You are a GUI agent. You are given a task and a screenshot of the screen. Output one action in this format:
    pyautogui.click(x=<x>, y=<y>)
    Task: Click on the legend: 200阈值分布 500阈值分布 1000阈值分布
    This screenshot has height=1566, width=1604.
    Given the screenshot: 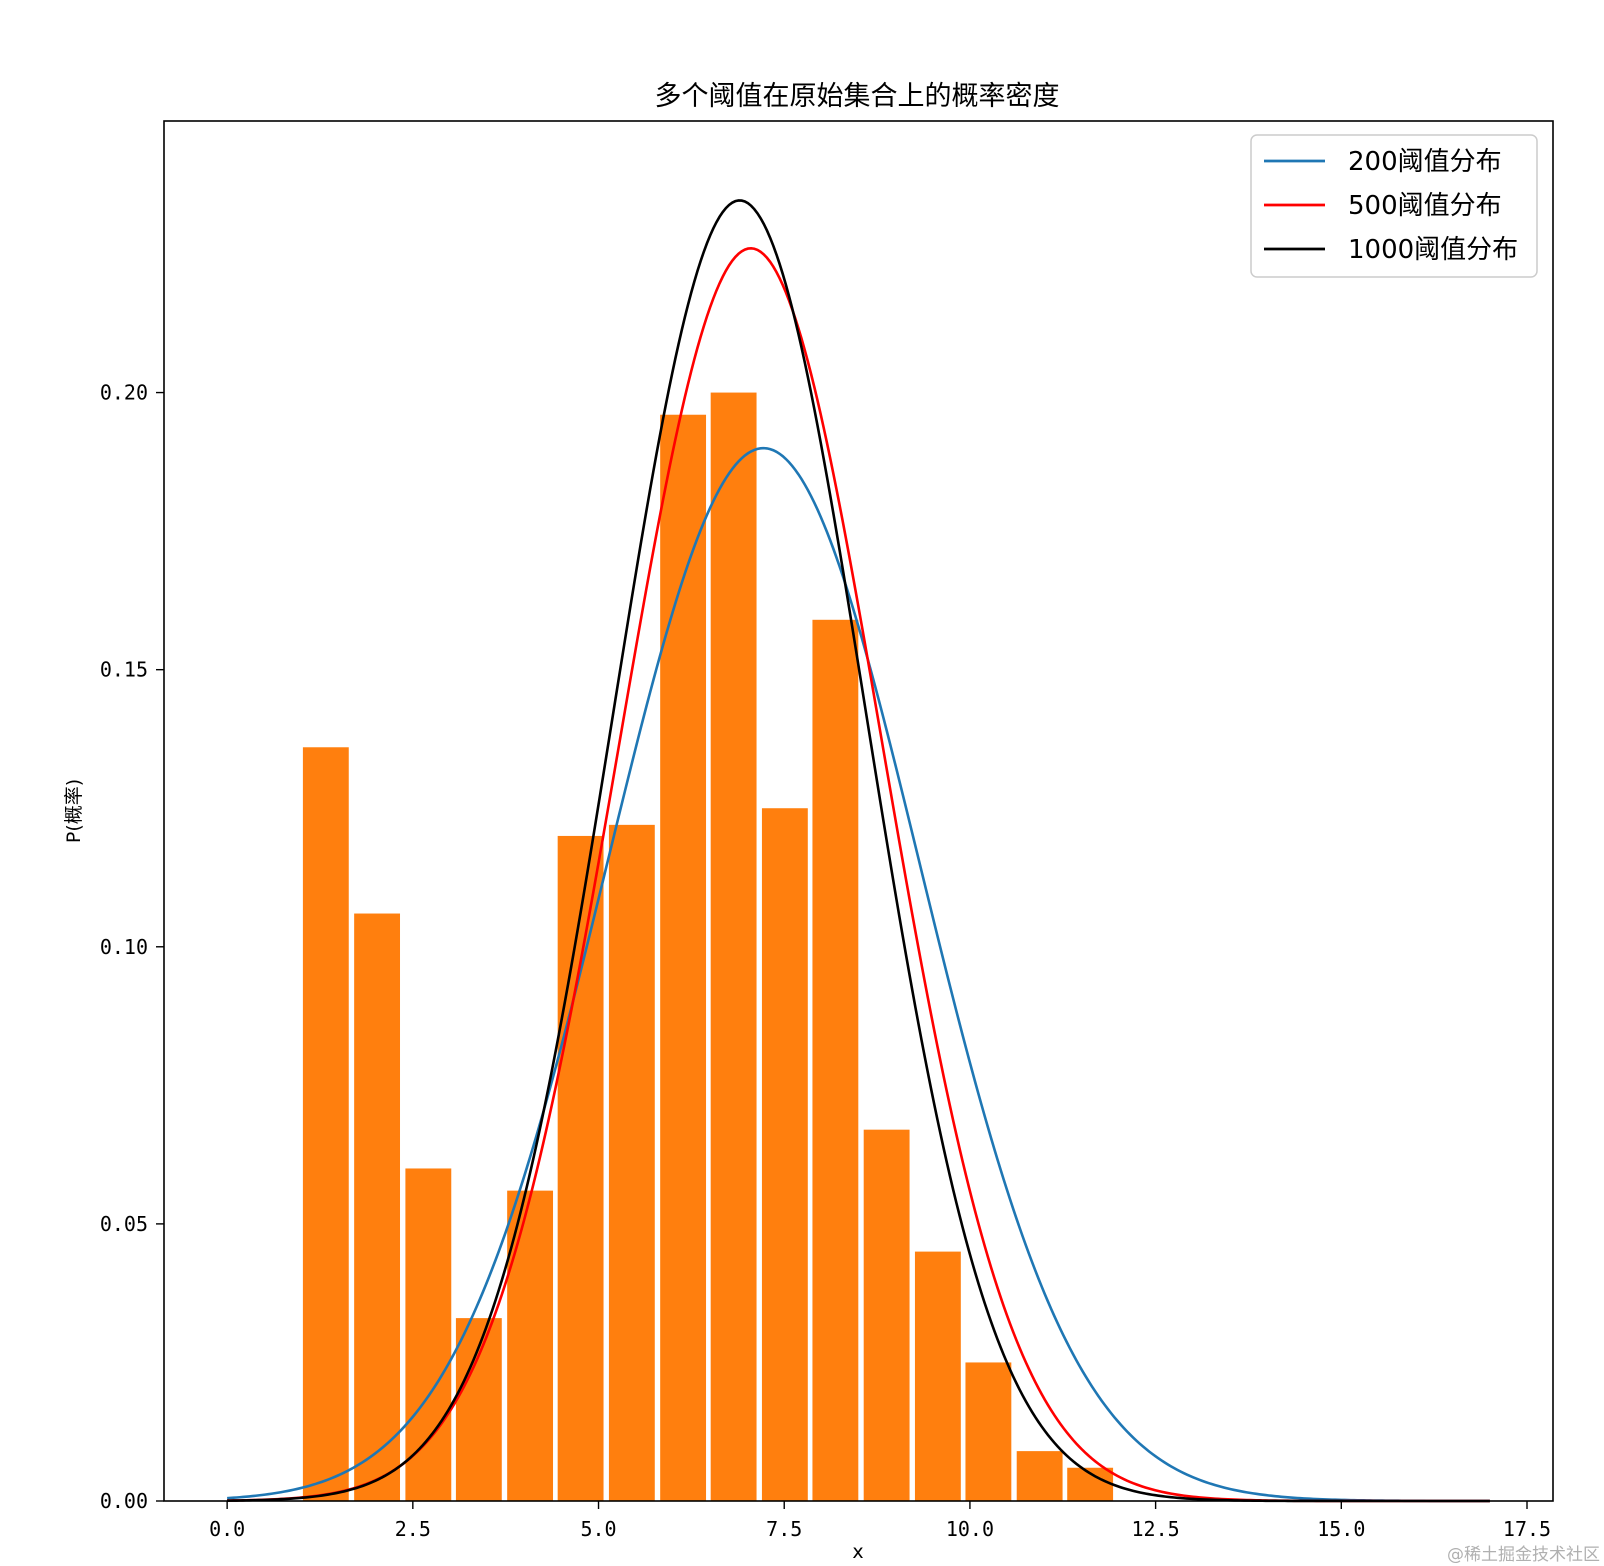 What is the action you would take?
    pyautogui.click(x=1394, y=206)
    